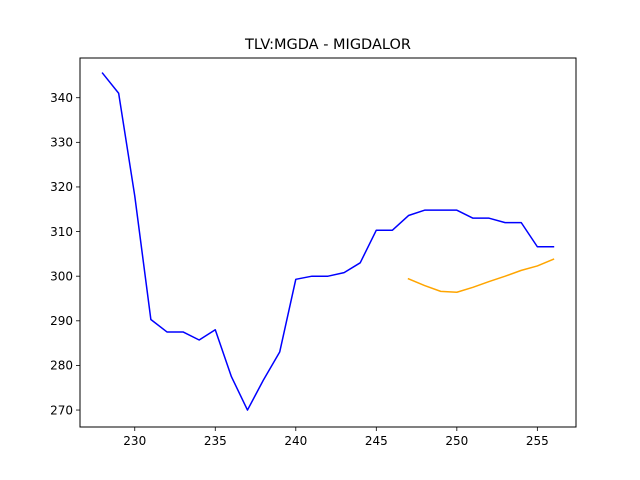 This screenshot has width=640, height=480. Describe the element at coordinates (61, 187) in the screenshot. I see `y-tick-label: 320` at that location.